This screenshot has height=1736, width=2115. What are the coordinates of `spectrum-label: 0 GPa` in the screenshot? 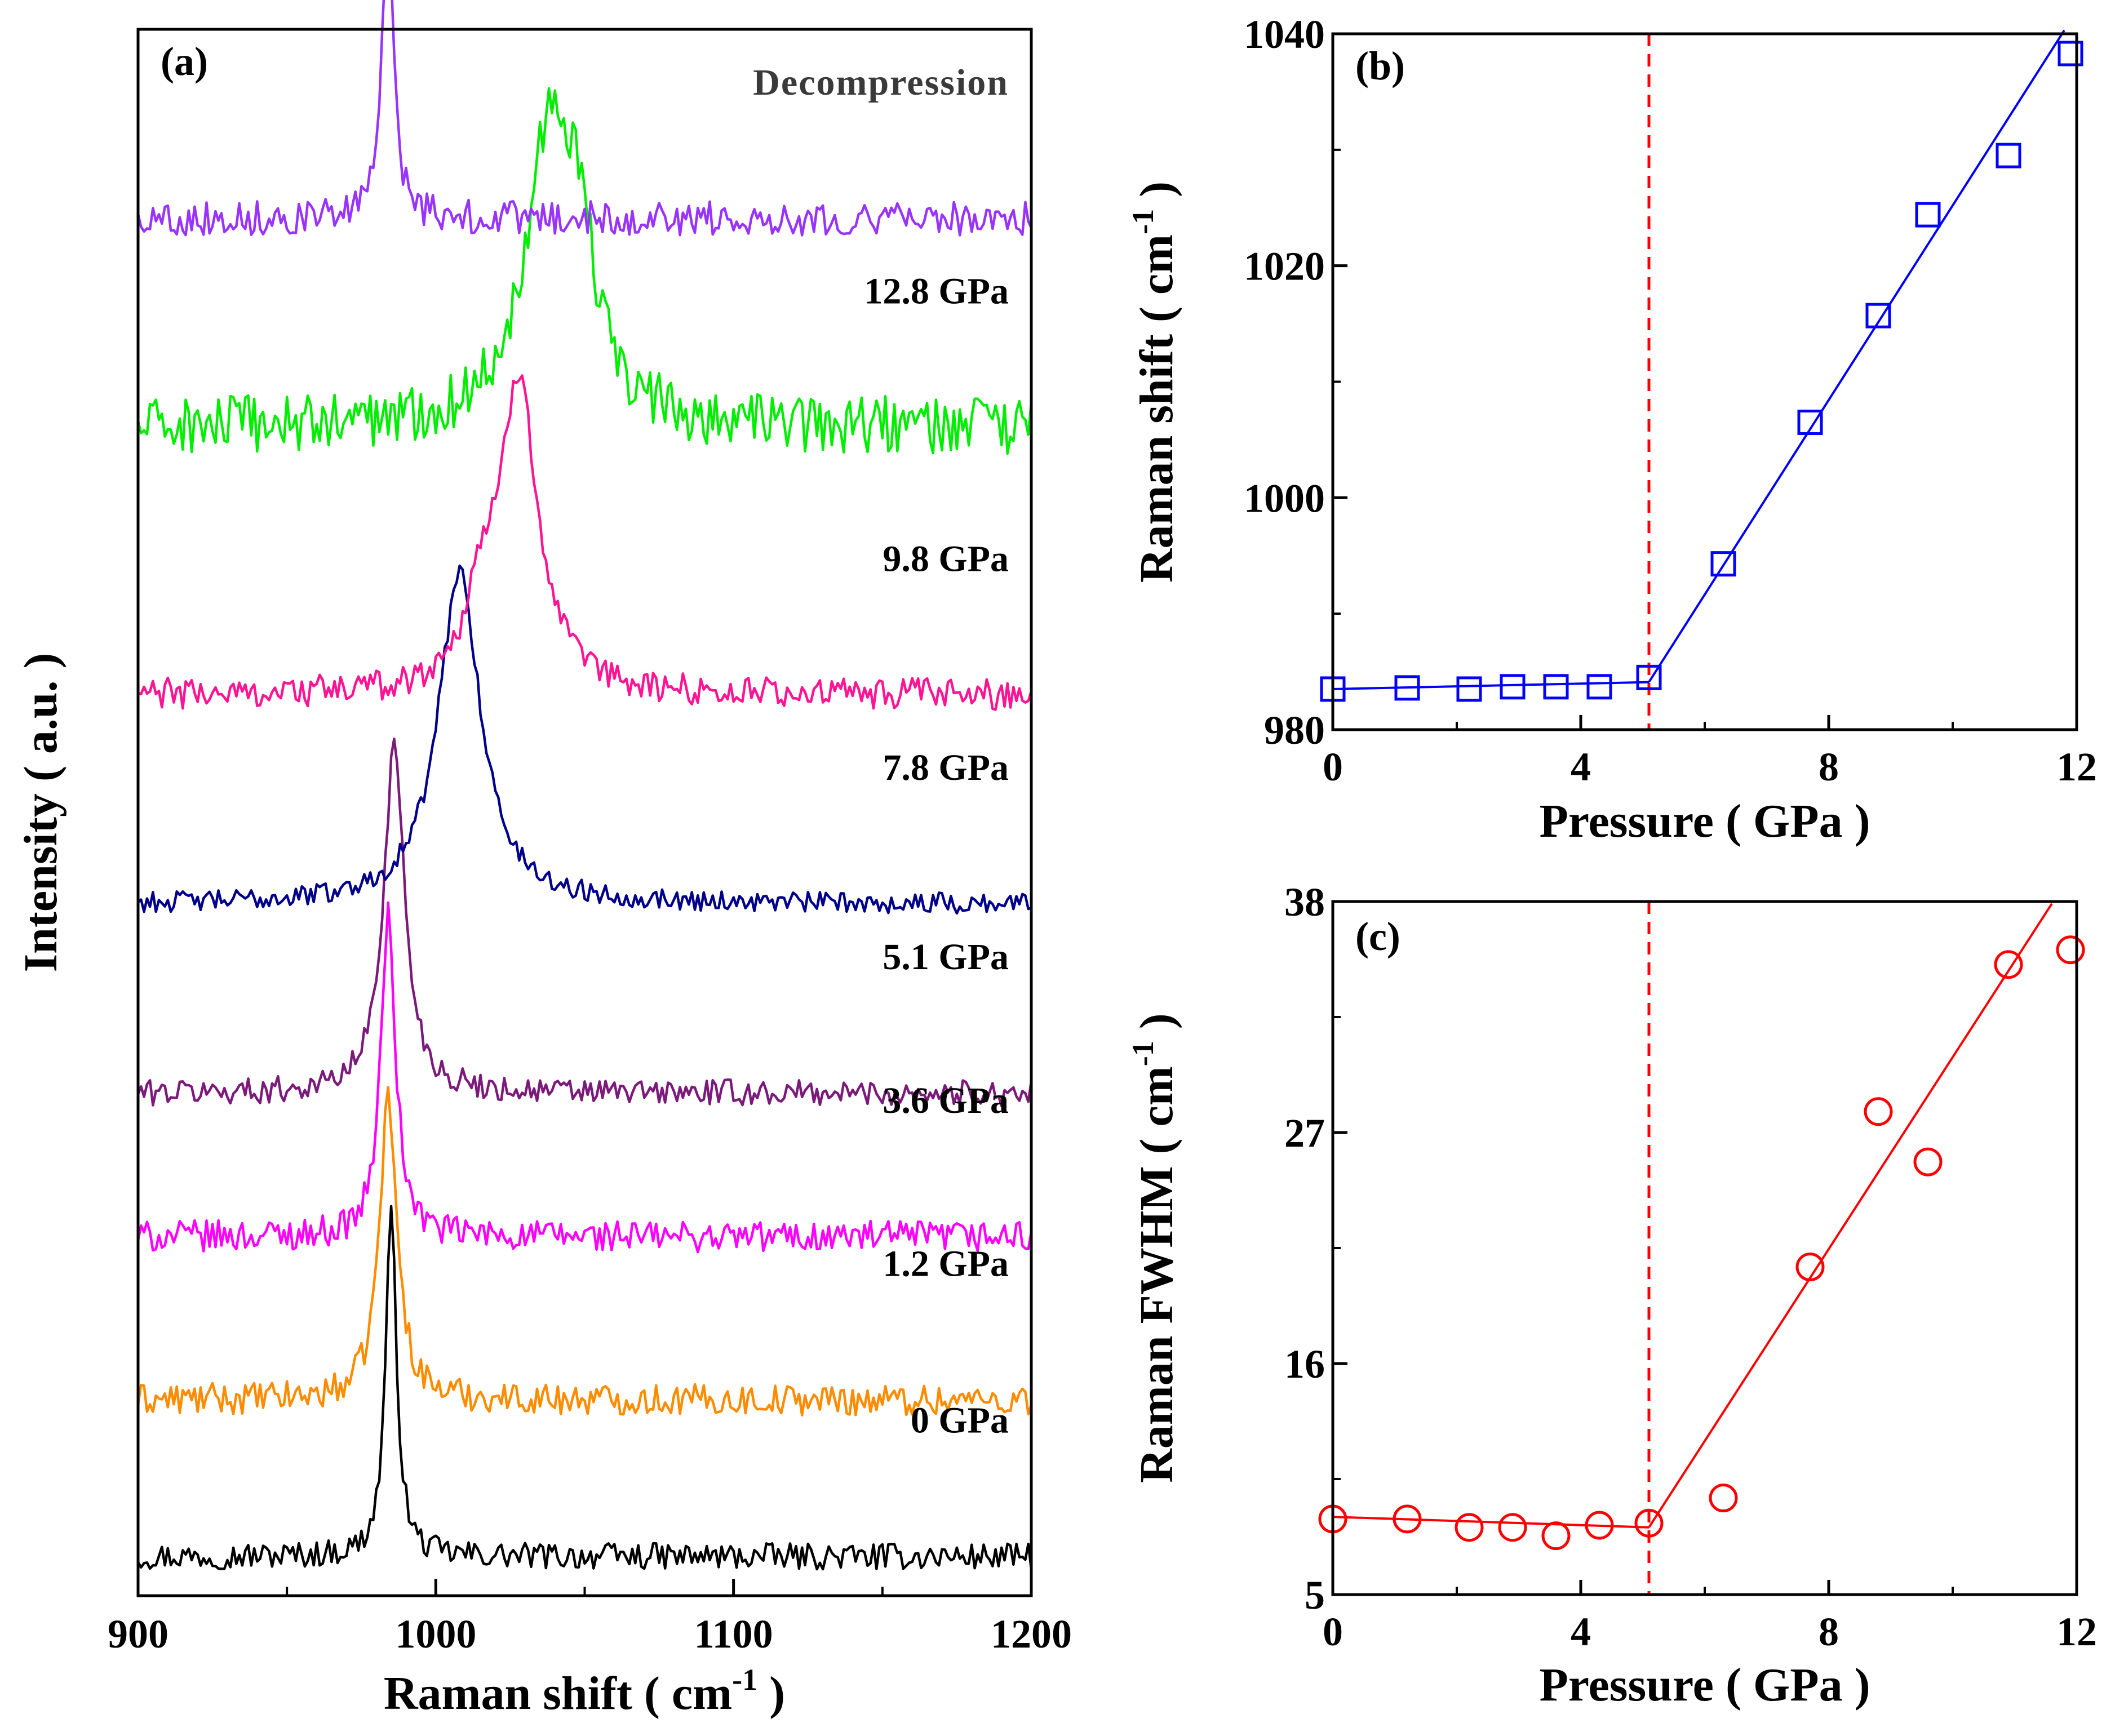 It's located at (960, 1420).